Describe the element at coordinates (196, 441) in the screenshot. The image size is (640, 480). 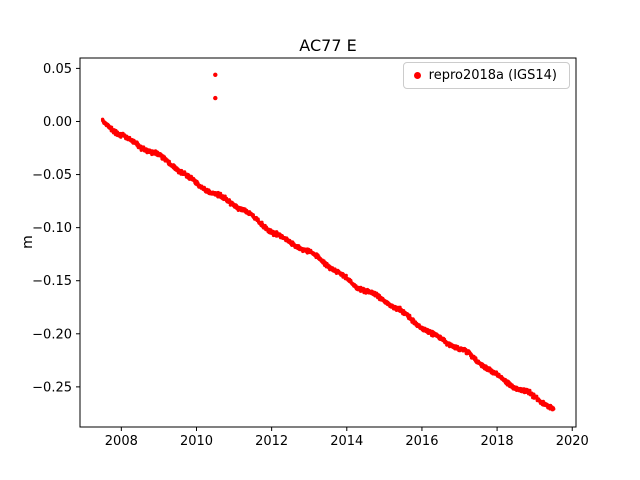
I see `x-tick-label: 2010` at that location.